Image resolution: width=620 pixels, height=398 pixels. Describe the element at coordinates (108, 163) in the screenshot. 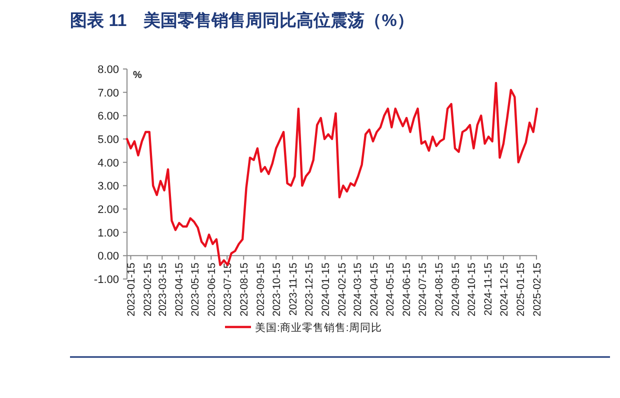

I see `y-tick-label: 4.00` at that location.